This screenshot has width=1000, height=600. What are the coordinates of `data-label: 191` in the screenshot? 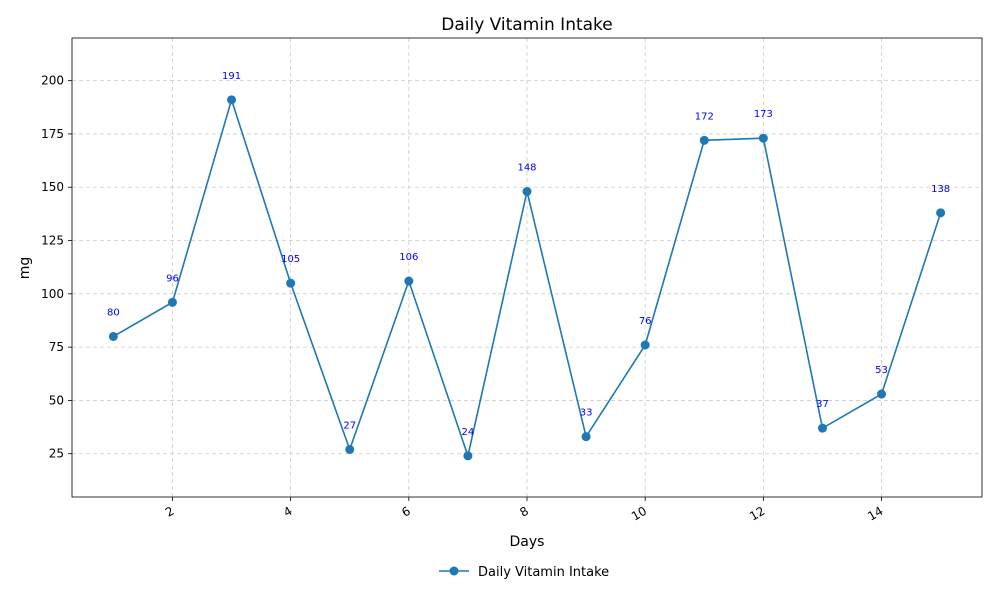 It's located at (231, 76).